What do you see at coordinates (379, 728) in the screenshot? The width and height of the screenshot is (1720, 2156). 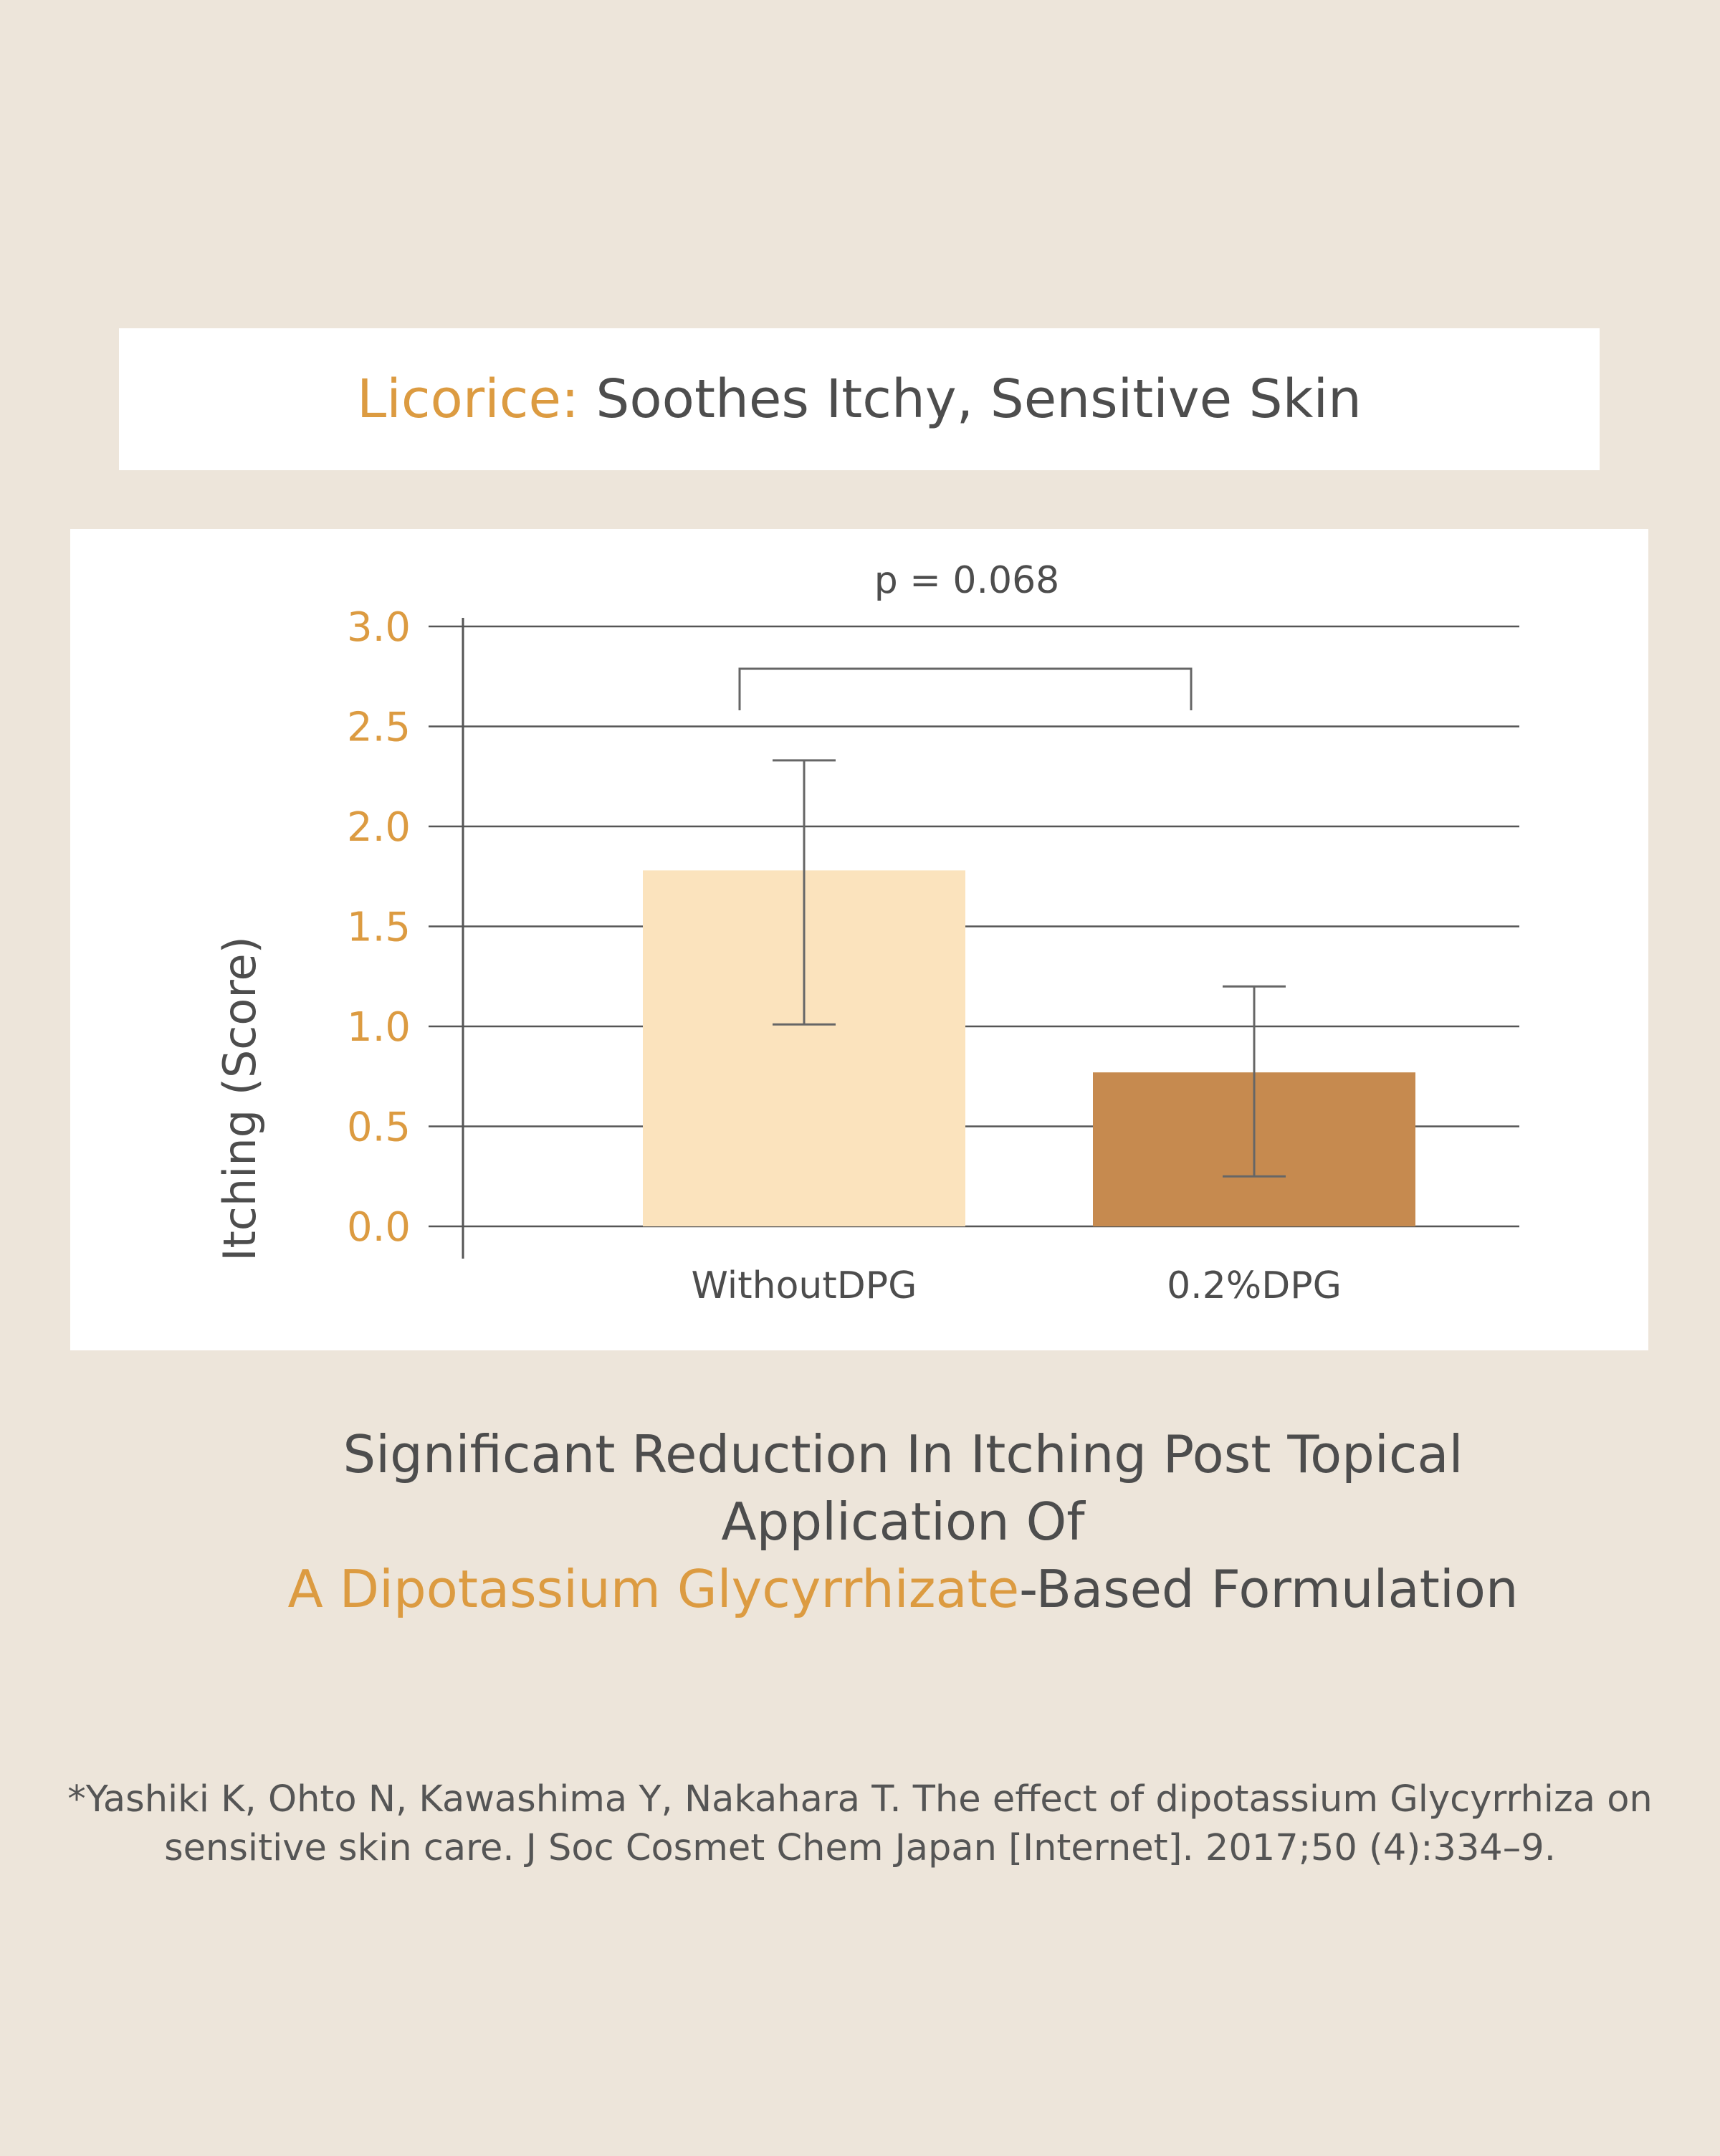 I see `y-tick-label: 2.5` at bounding box center [379, 728].